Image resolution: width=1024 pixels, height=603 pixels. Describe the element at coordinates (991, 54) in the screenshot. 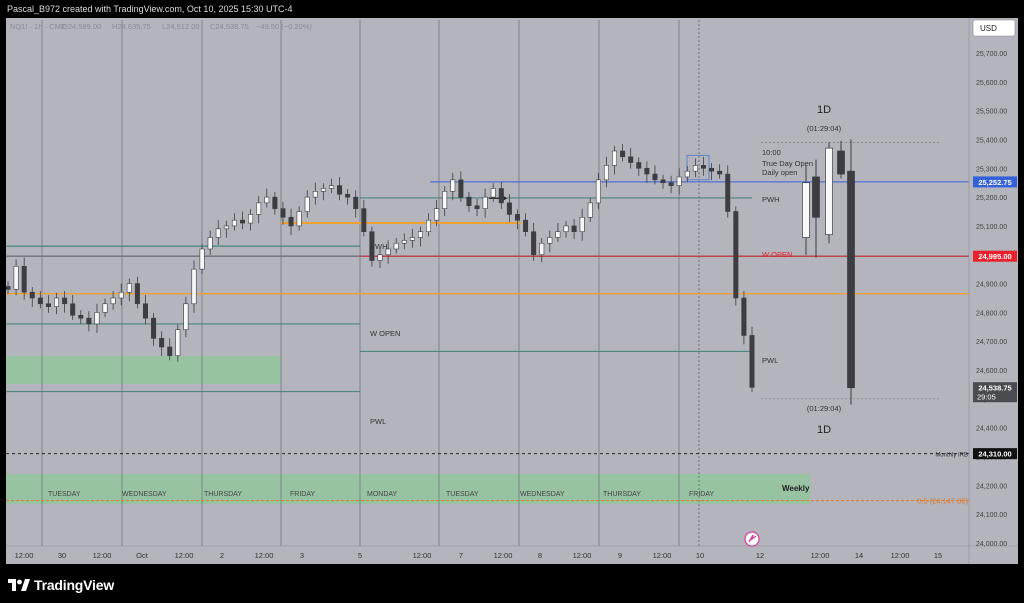

I see `price-axis-tick-label: 25,700.00` at that location.